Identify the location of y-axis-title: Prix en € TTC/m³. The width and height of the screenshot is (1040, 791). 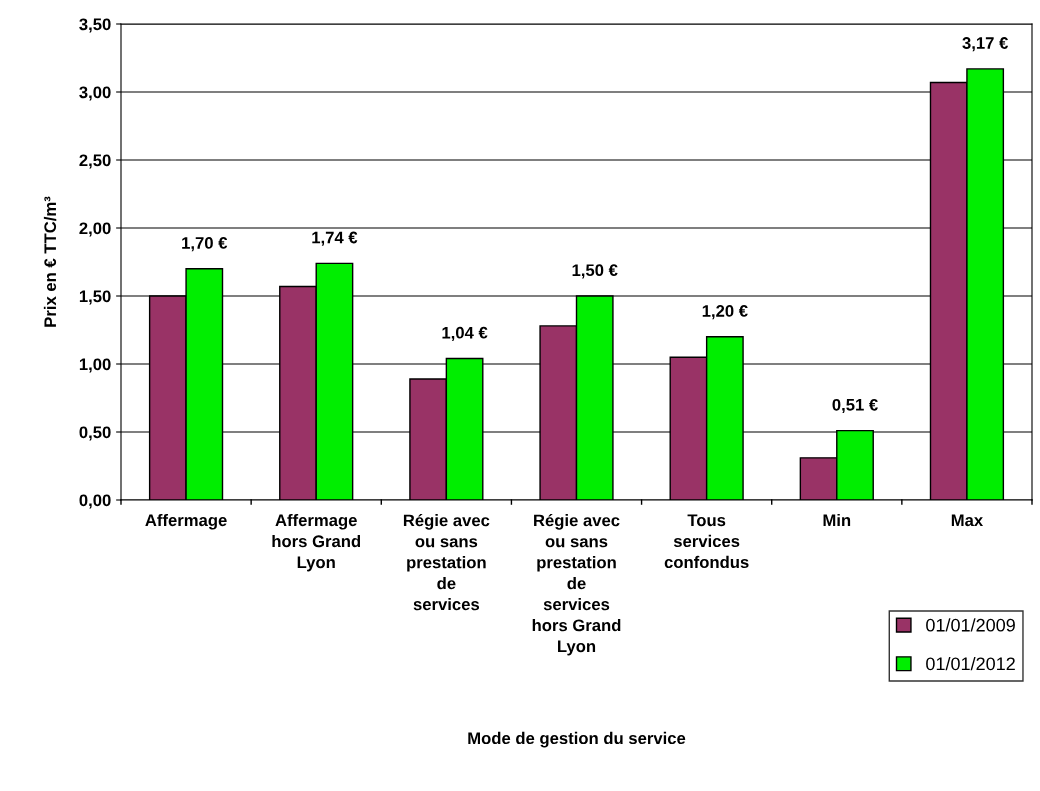
(50, 261).